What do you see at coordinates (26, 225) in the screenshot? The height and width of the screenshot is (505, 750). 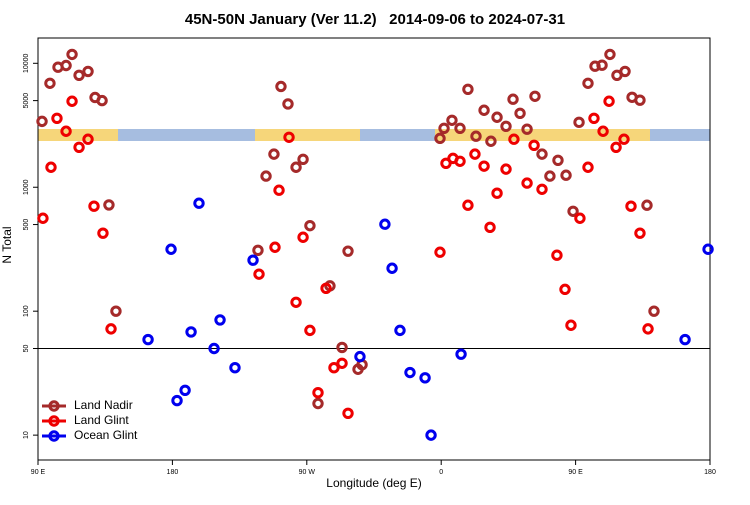 I see `y-tick-label: 500` at bounding box center [26, 225].